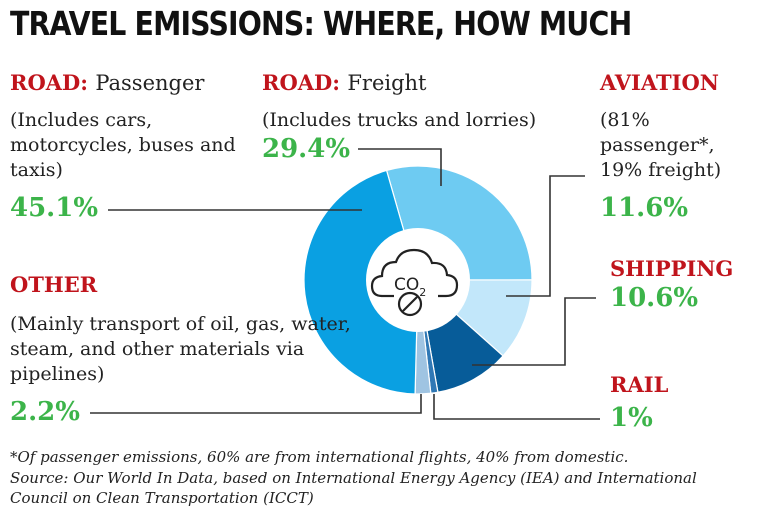  What do you see at coordinates (400, 167) in the screenshot?
I see `leader-freight` at bounding box center [400, 167].